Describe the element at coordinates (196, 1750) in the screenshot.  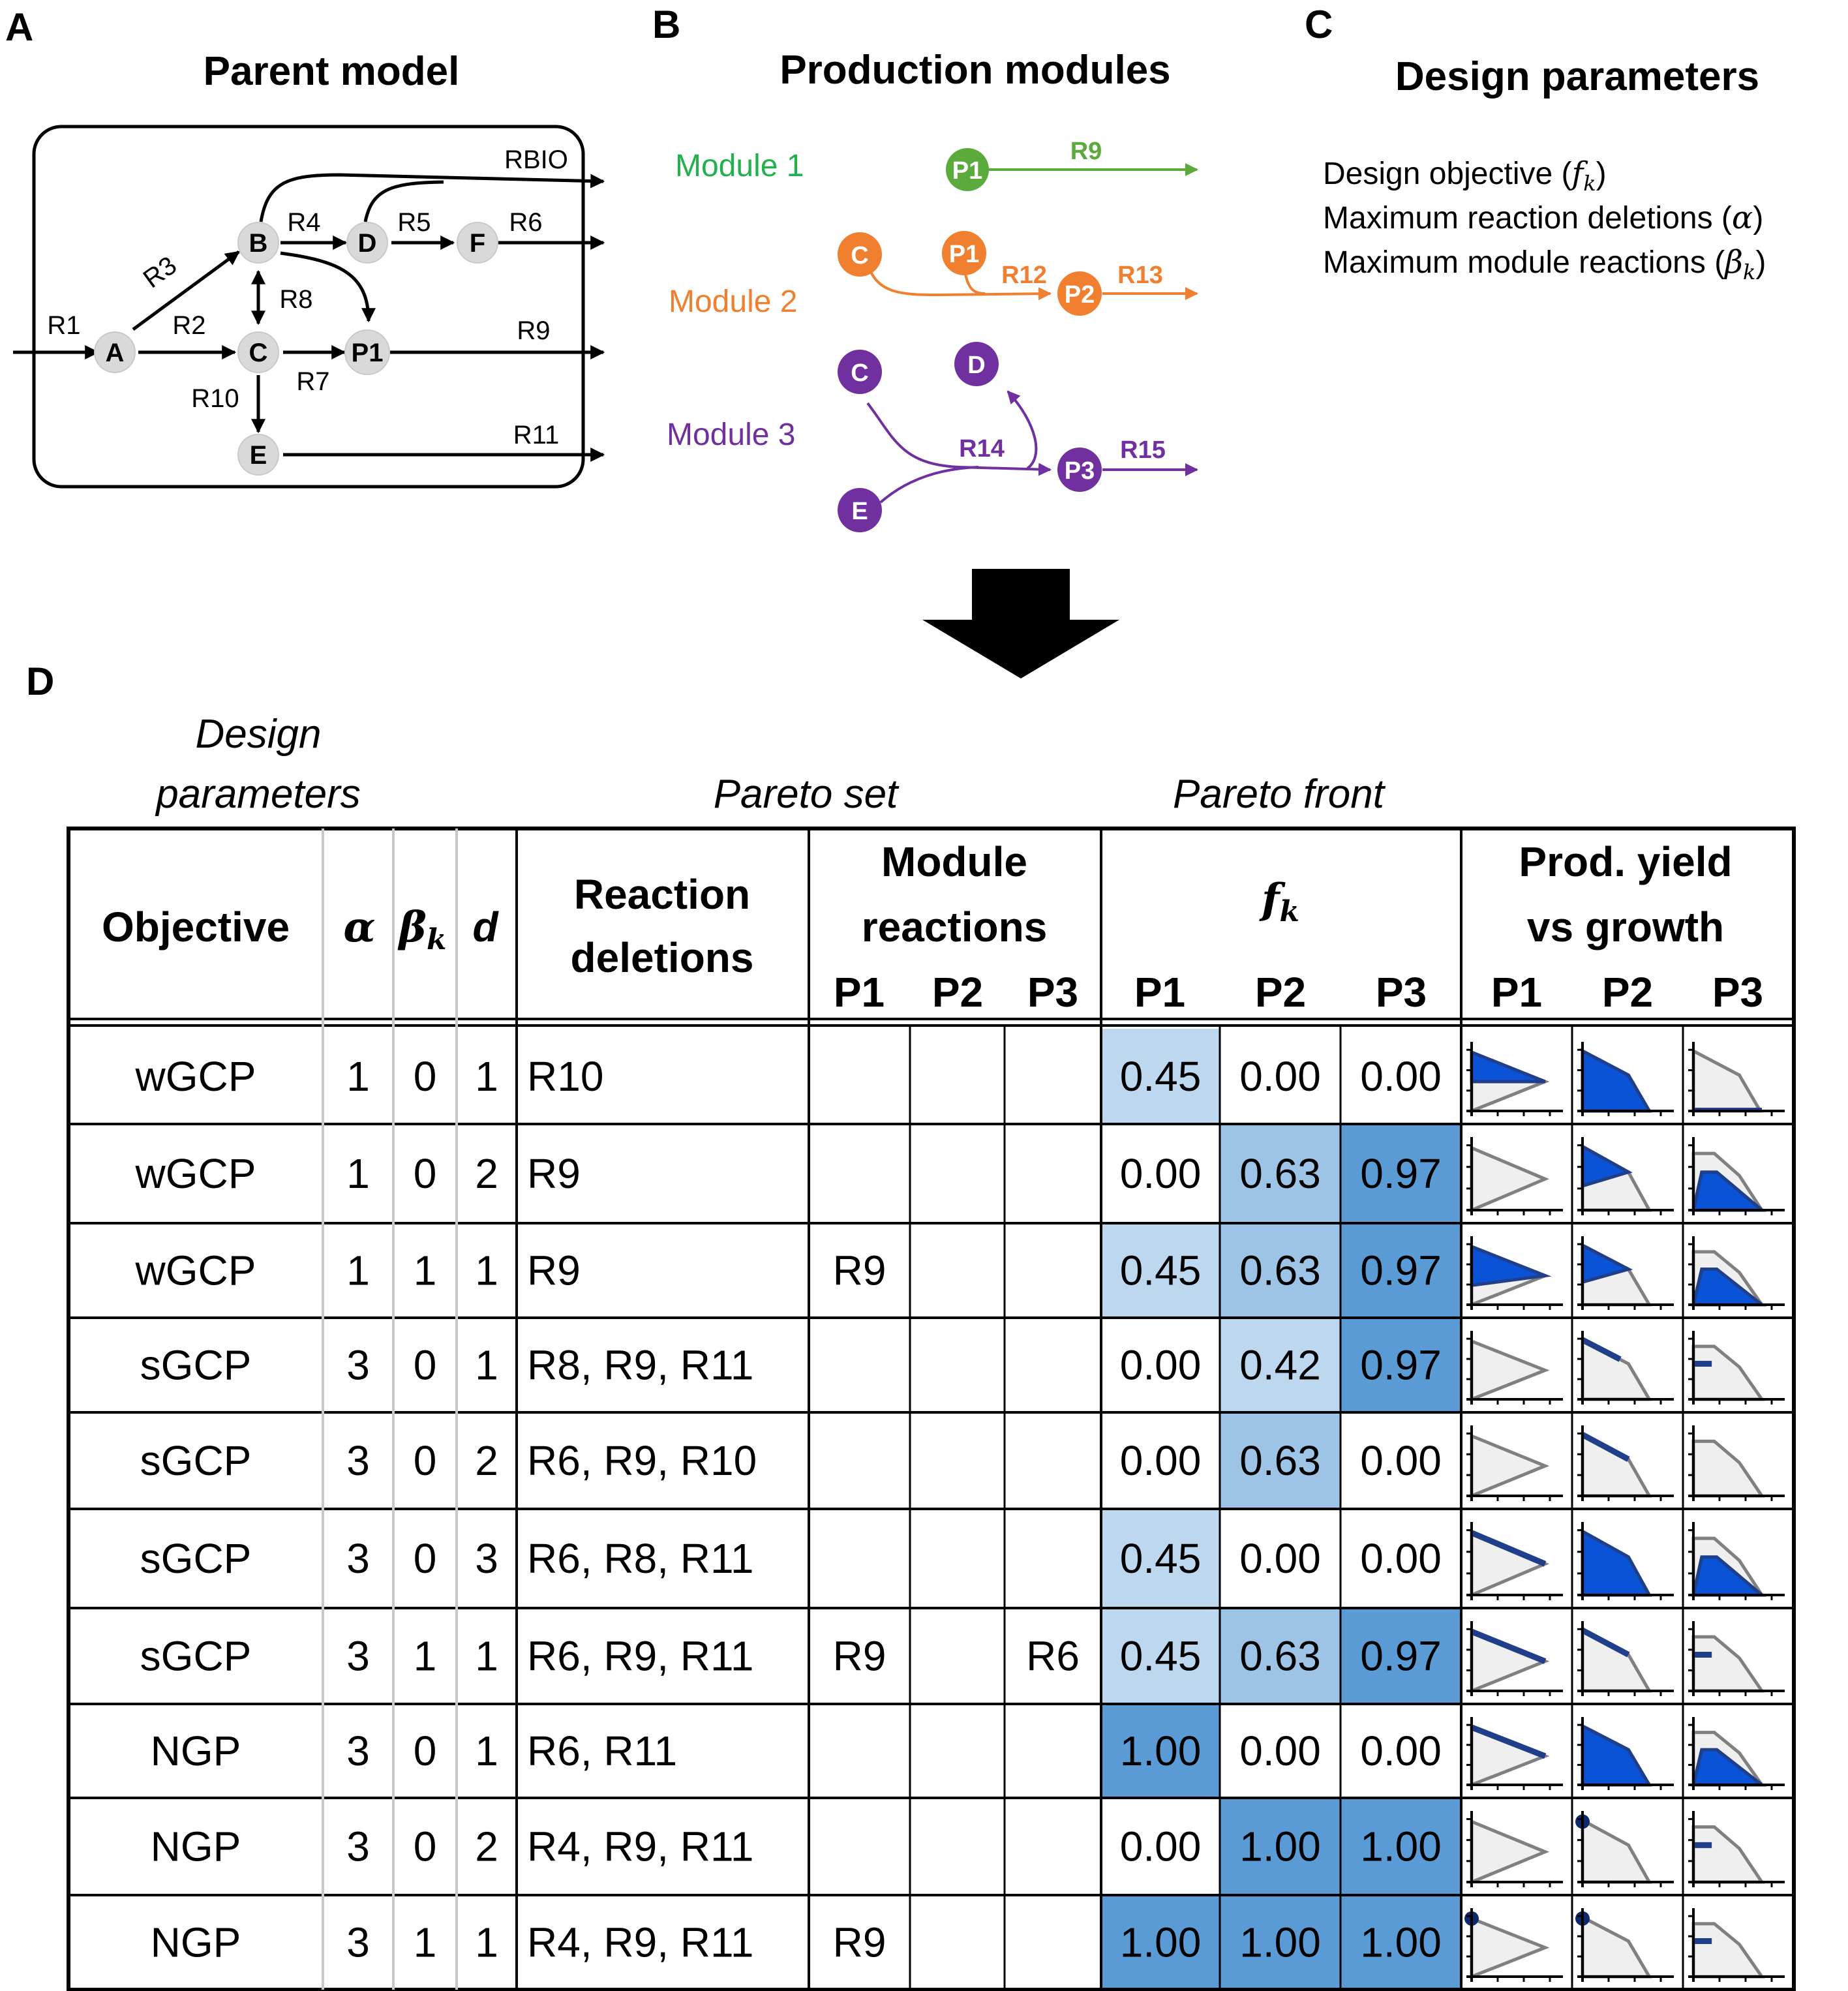
I see `cell-objective: NGP` at that location.